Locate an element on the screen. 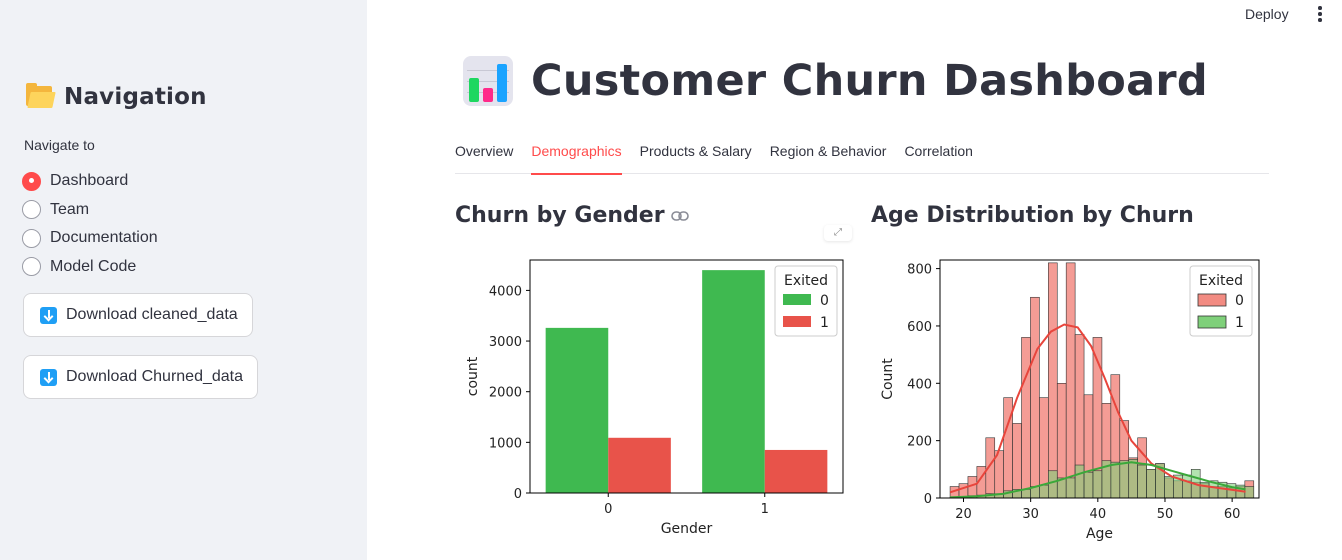 This screenshot has width=1342, height=560. deploy-button: Deploy is located at coordinates (1267, 14).